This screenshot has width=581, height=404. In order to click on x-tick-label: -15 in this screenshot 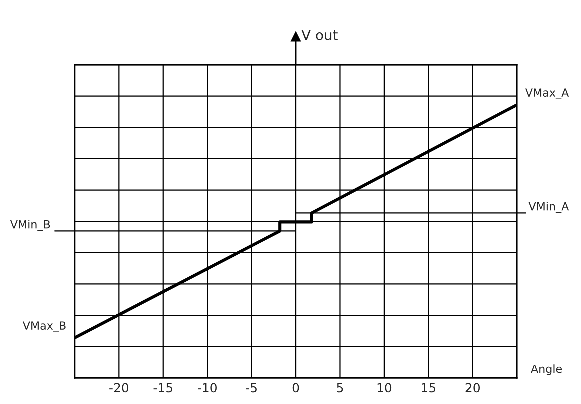, I will do `click(163, 388)`.